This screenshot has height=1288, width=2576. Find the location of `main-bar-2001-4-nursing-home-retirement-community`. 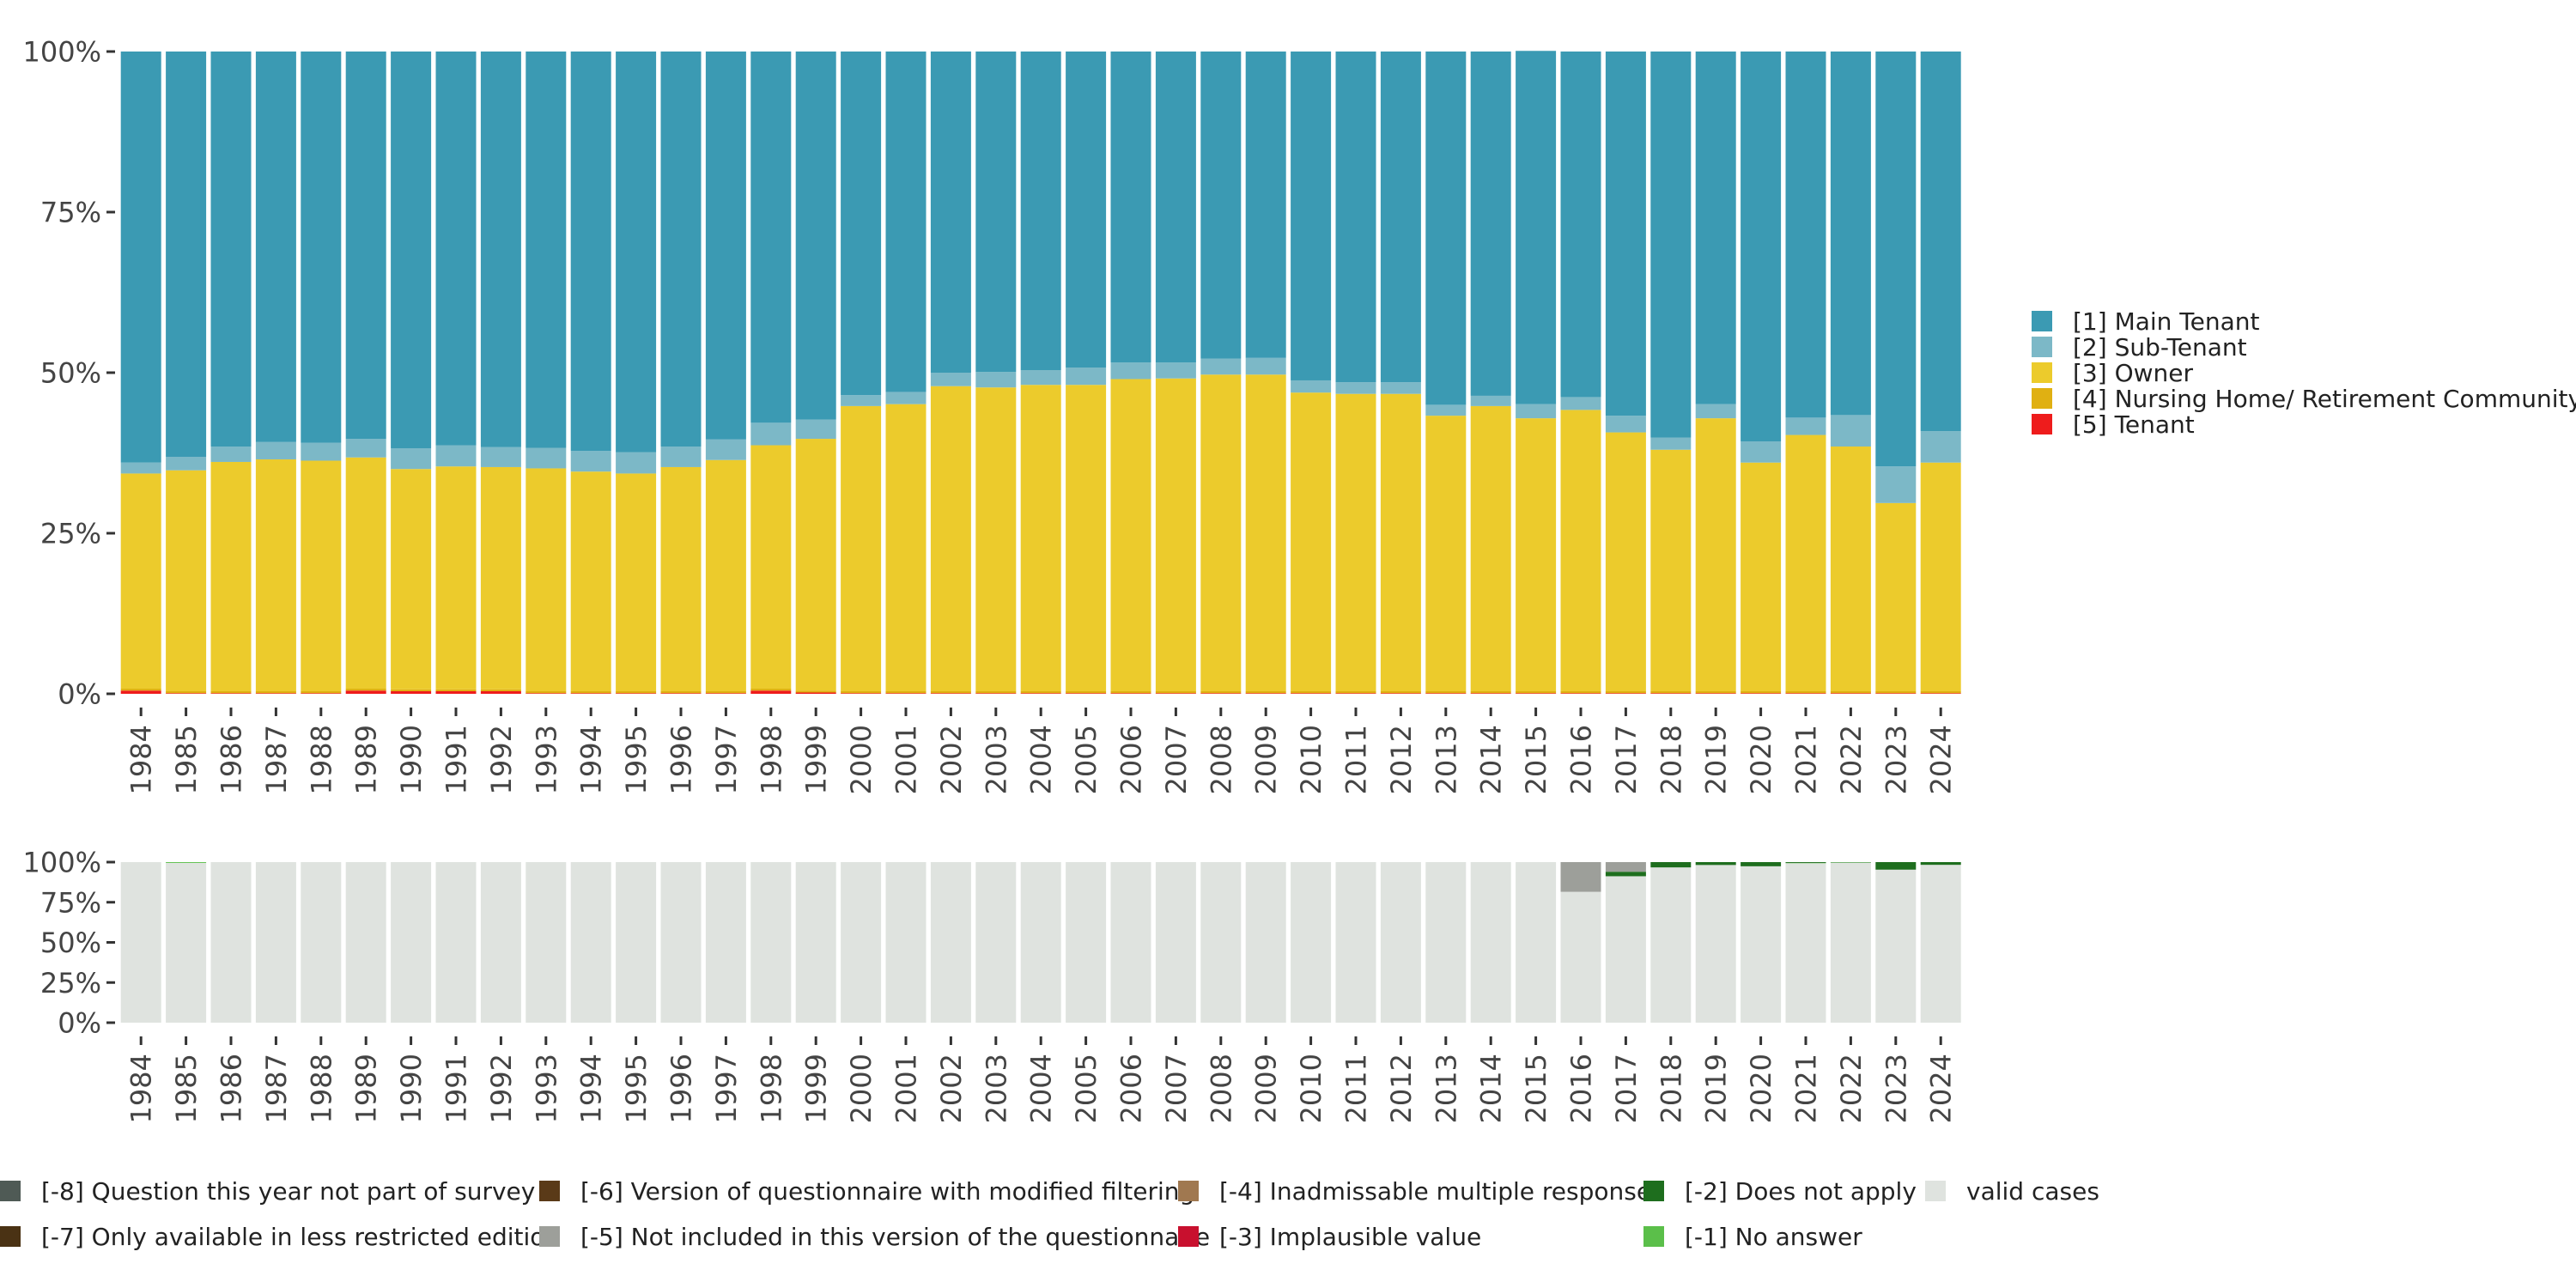

main-bar-2001-4-nursing-home-retirement-community is located at coordinates (906, 693).